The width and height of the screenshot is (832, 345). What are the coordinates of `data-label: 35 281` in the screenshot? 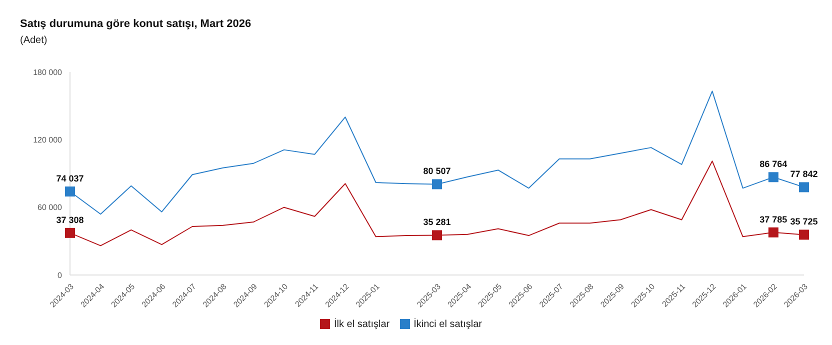 It's located at (437, 222).